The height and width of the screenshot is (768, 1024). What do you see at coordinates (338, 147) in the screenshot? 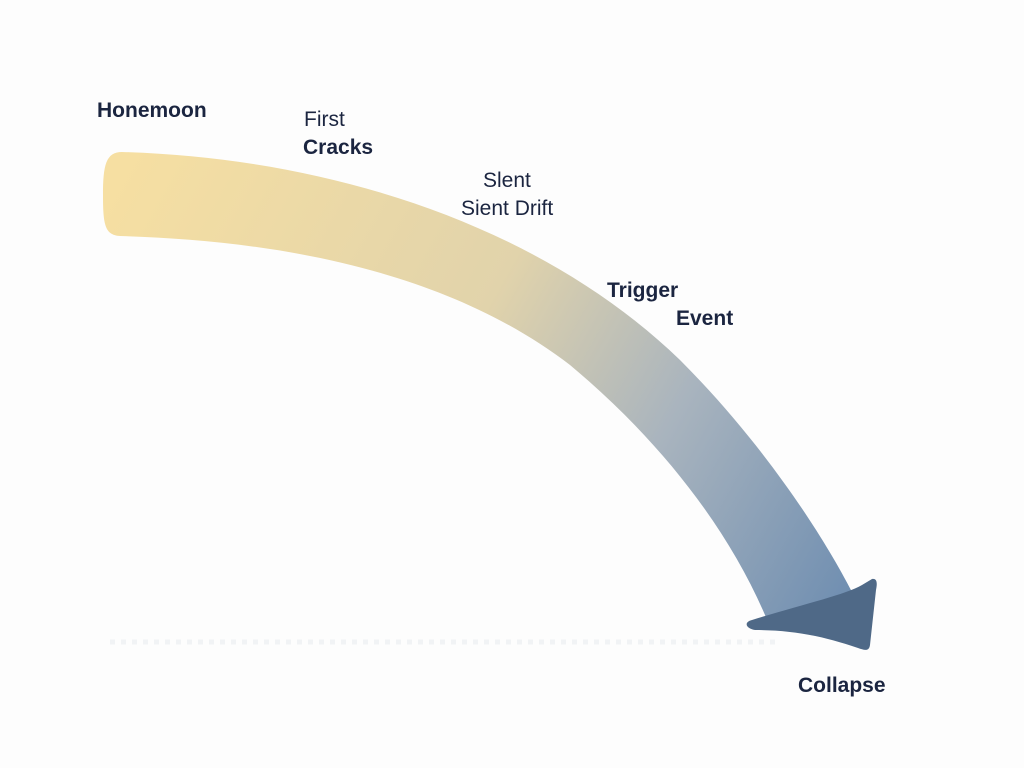
I see `stage-first-cracks-line2: Cracks` at bounding box center [338, 147].